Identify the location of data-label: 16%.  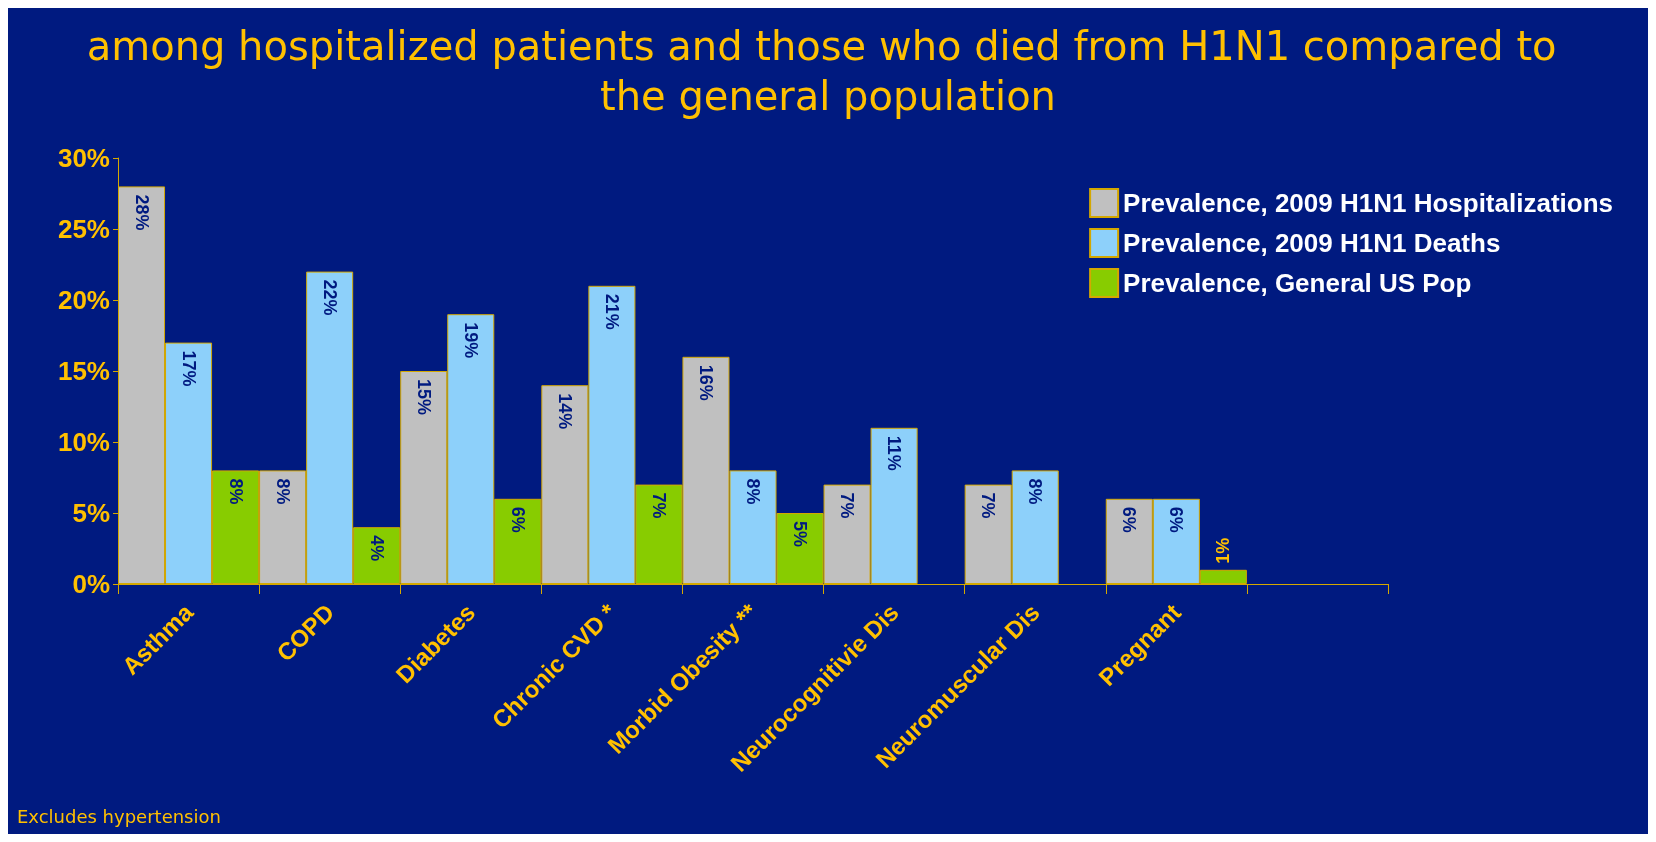
(705, 382).